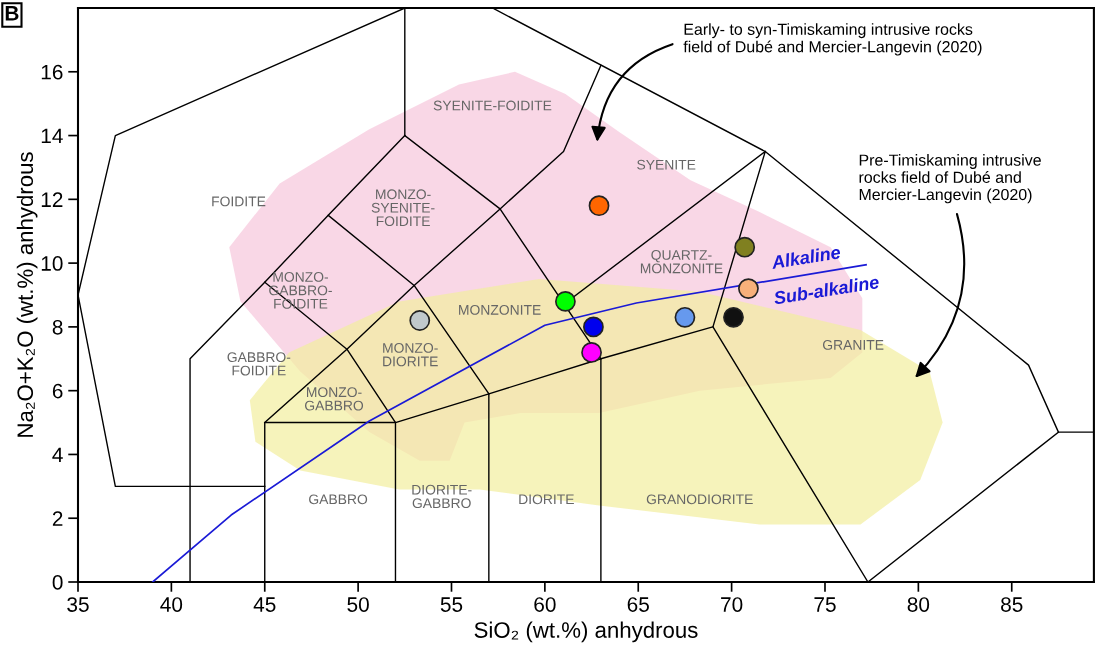 This screenshot has width=1095, height=664. What do you see at coordinates (805, 257) in the screenshot?
I see `annotation: Alkaline` at bounding box center [805, 257].